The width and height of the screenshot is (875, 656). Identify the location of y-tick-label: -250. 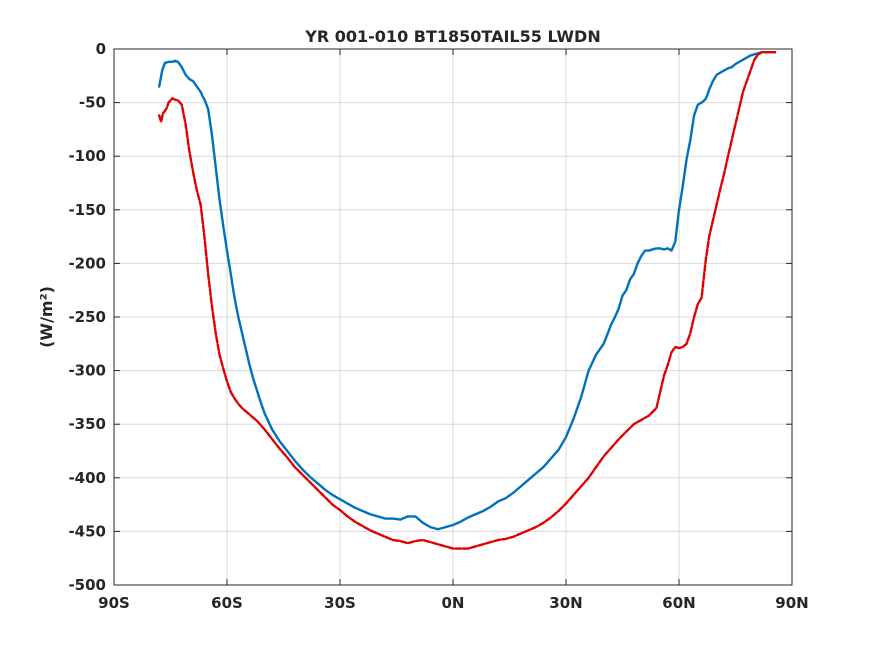
(87, 317).